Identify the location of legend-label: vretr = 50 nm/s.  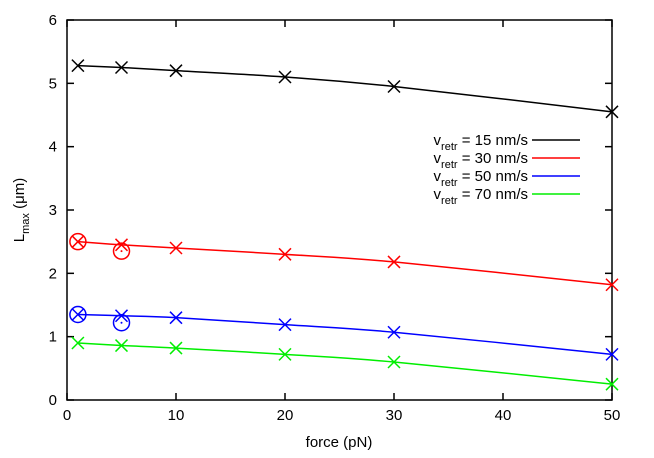
(481, 178).